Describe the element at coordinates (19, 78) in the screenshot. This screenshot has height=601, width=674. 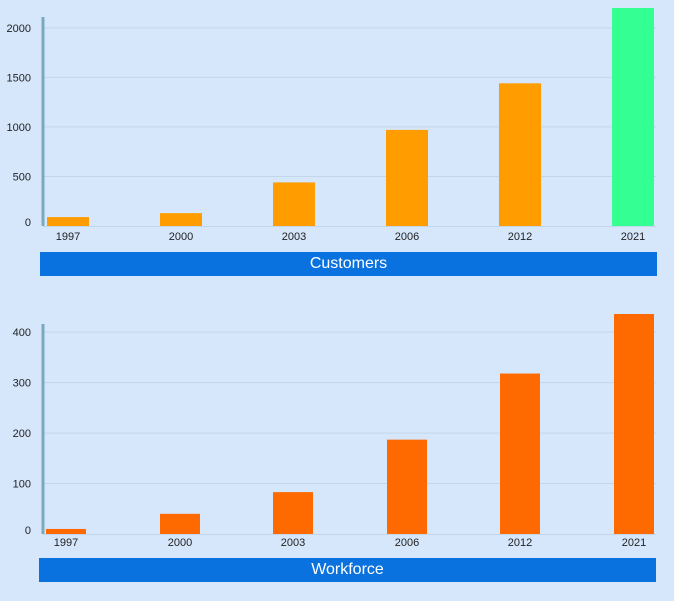
I see `customers-ytick-label: 1500` at that location.